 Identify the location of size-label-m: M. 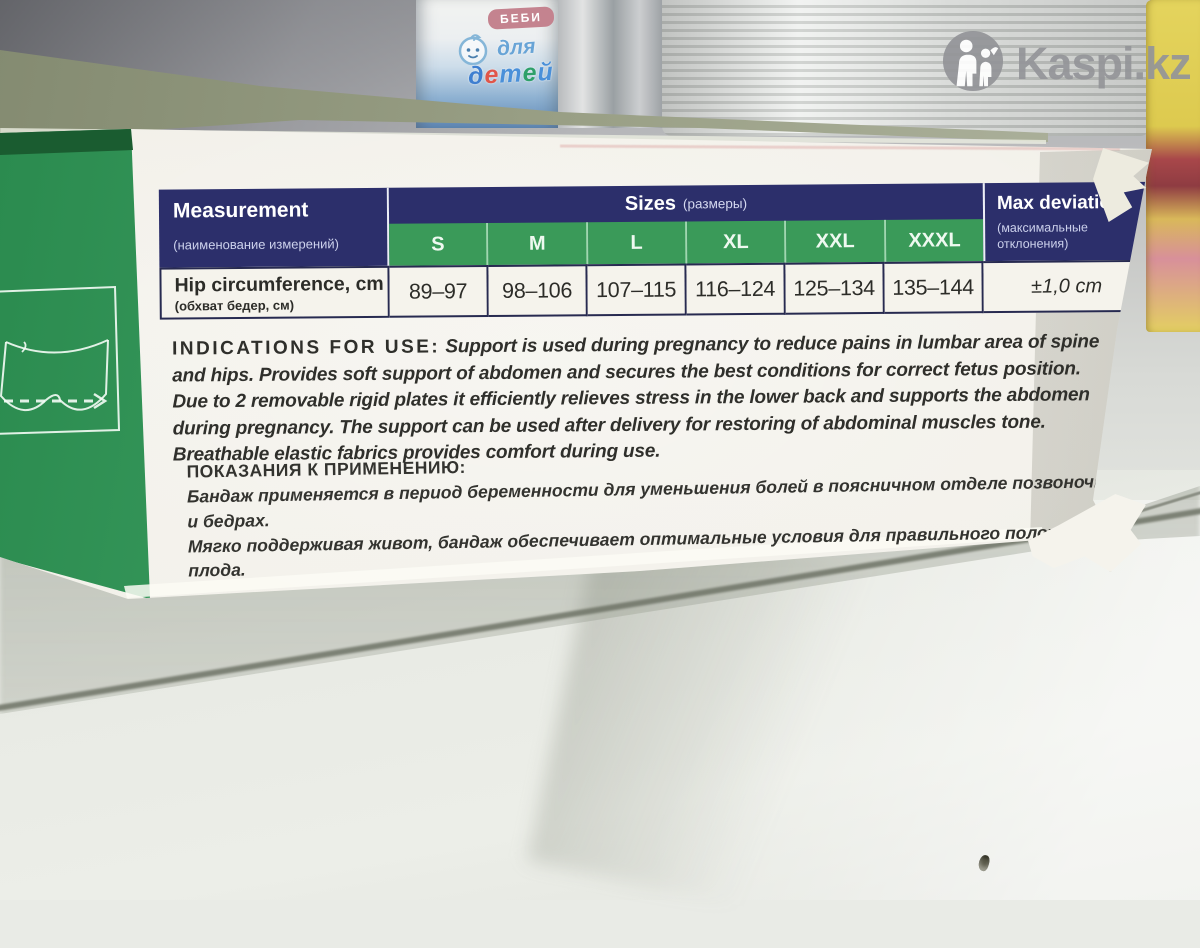
(538, 244).